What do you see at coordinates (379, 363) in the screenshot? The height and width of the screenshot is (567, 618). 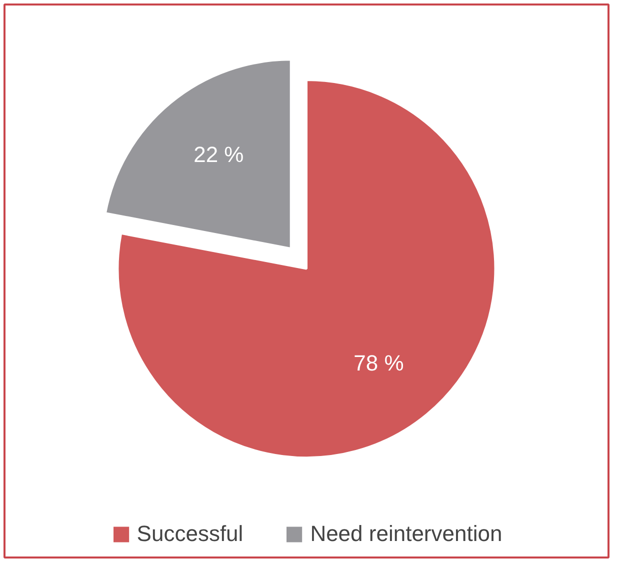 I see `data-label: 78 %` at bounding box center [379, 363].